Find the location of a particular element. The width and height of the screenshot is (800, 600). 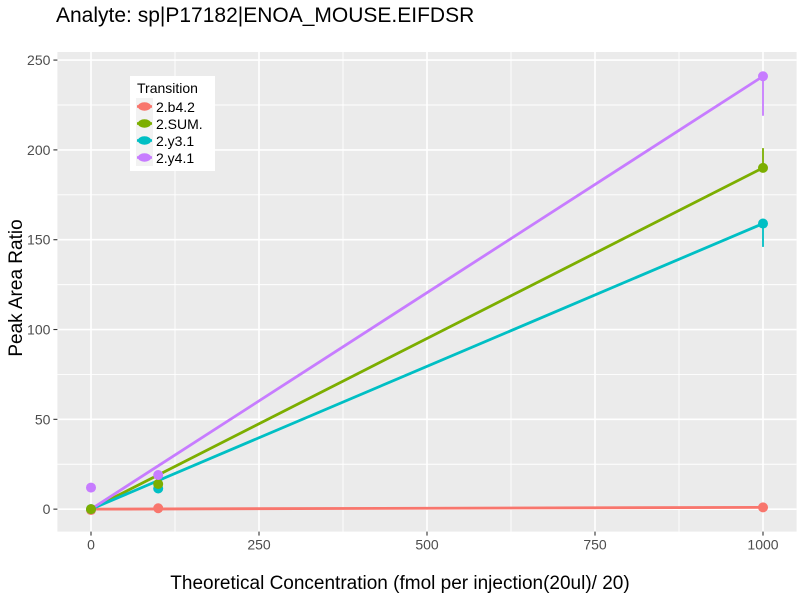

plot-title: Analyte: sp|P17182|ENOA_MOUSE.EIFDSR is located at coordinates (265, 15).